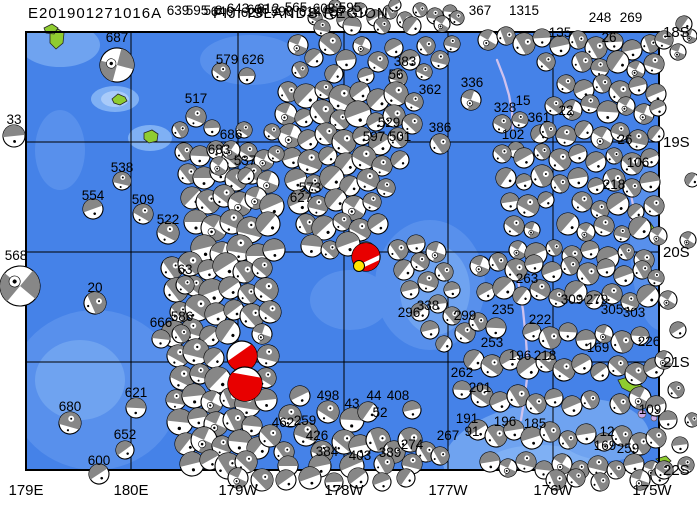  Describe the element at coordinates (301, 13) in the screenshot. I see `region-title: FIJI ISLANDS REGION` at that location.